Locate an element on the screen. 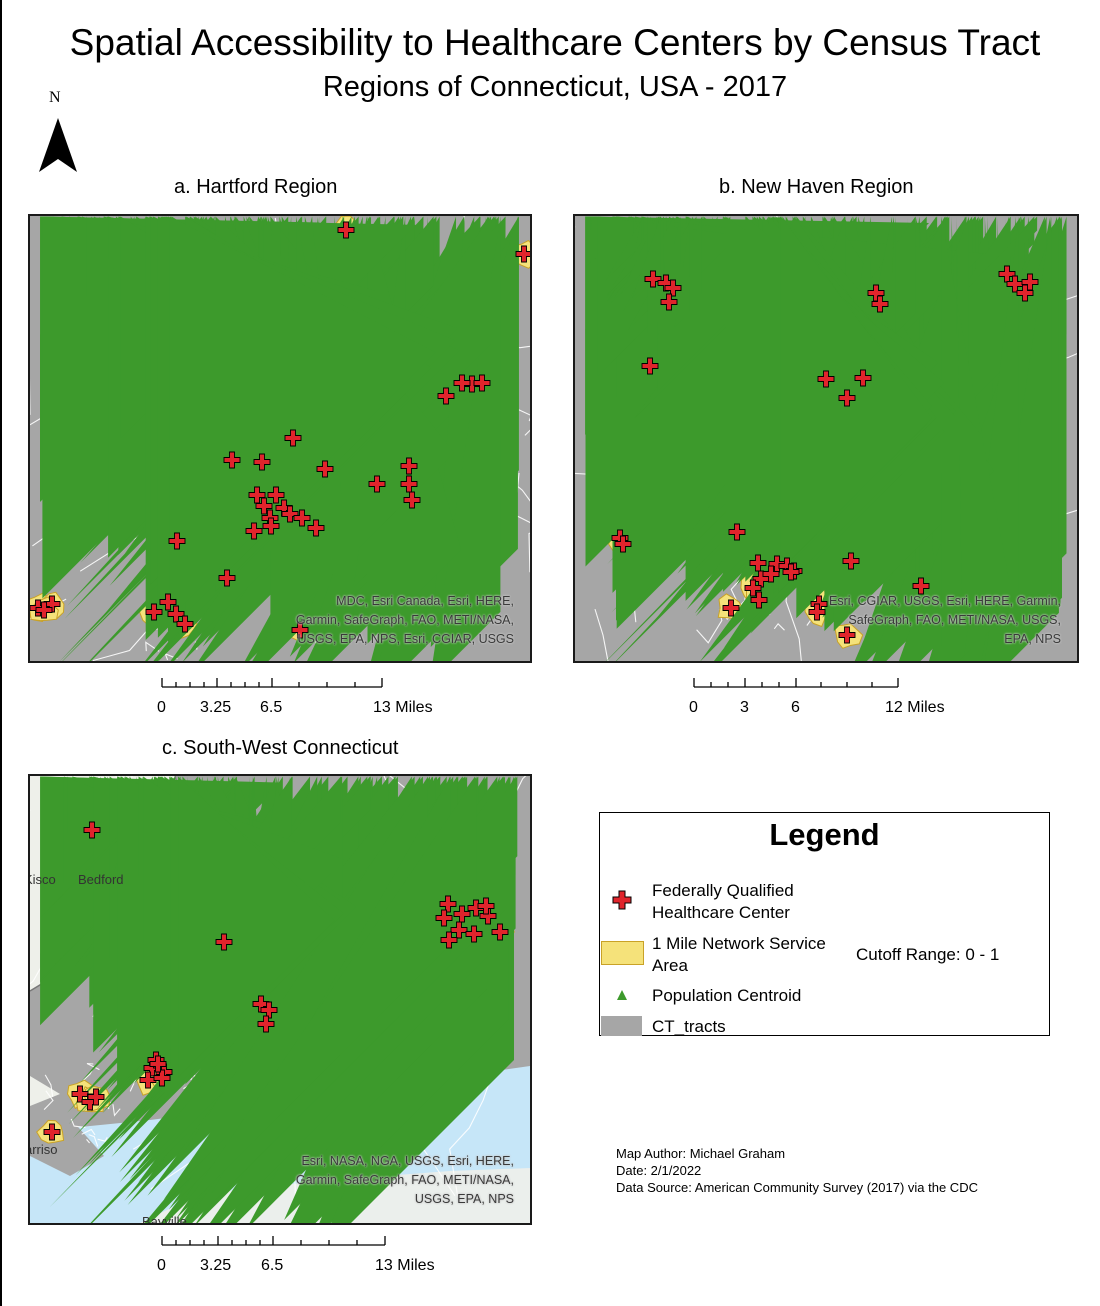 This screenshot has width=1100, height=1306. legend-line: Area is located at coordinates (670, 965).